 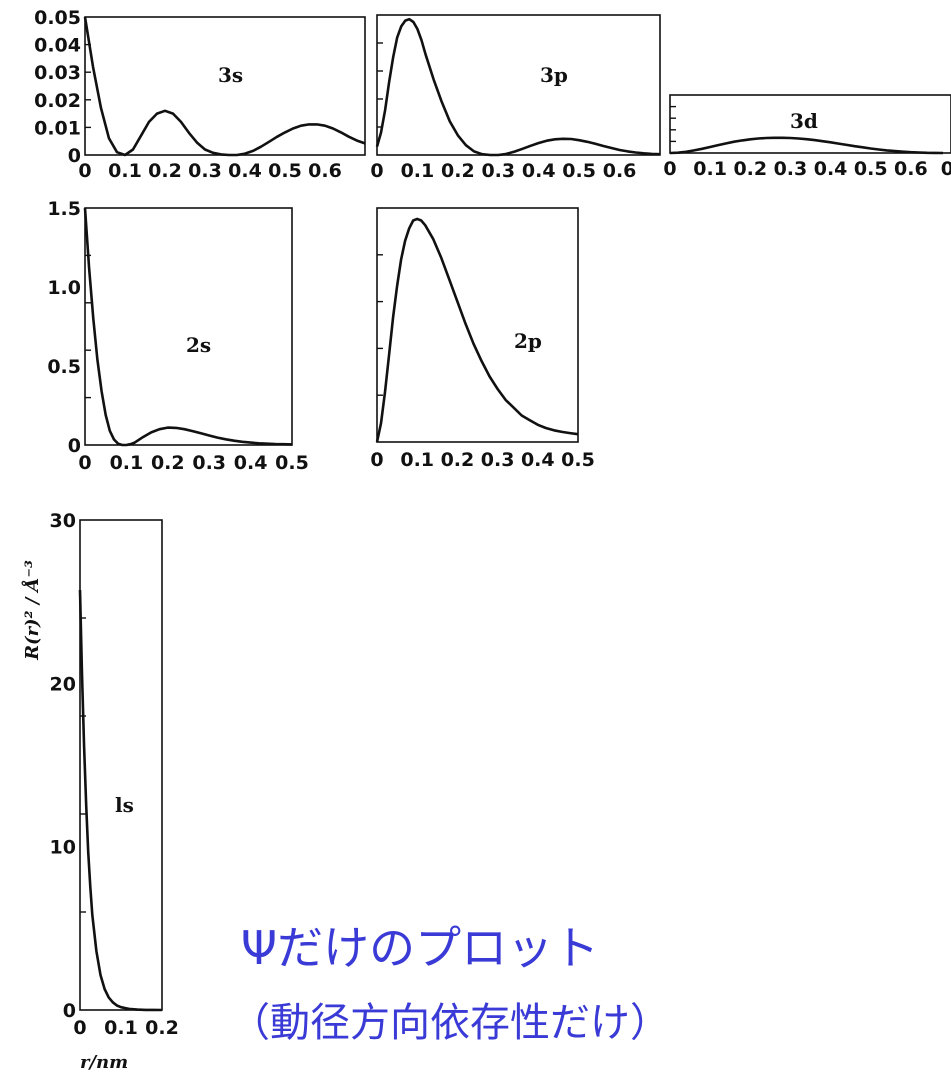 What do you see at coordinates (63, 684) in the screenshot?
I see `ytick-label: 20` at bounding box center [63, 684].